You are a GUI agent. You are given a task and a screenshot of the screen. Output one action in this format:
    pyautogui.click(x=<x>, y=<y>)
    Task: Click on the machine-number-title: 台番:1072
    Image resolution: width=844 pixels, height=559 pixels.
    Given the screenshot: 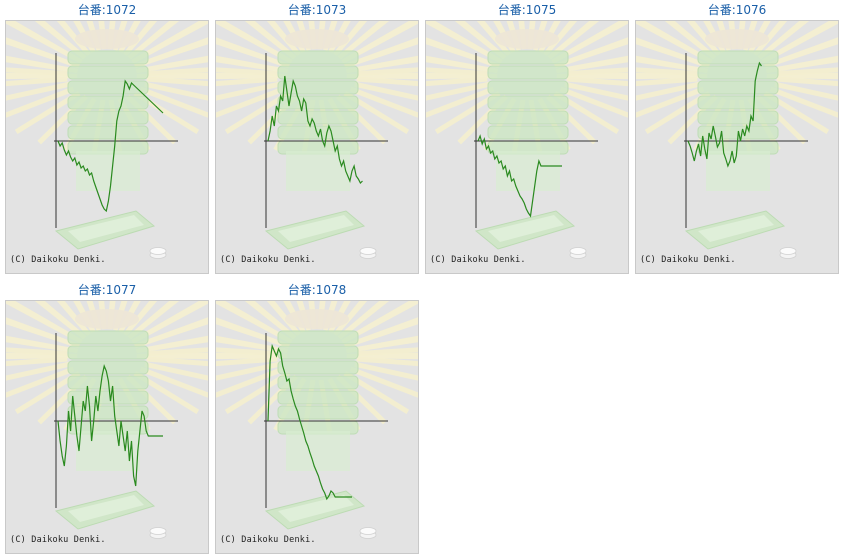 What is the action you would take?
    pyautogui.click(x=107, y=10)
    